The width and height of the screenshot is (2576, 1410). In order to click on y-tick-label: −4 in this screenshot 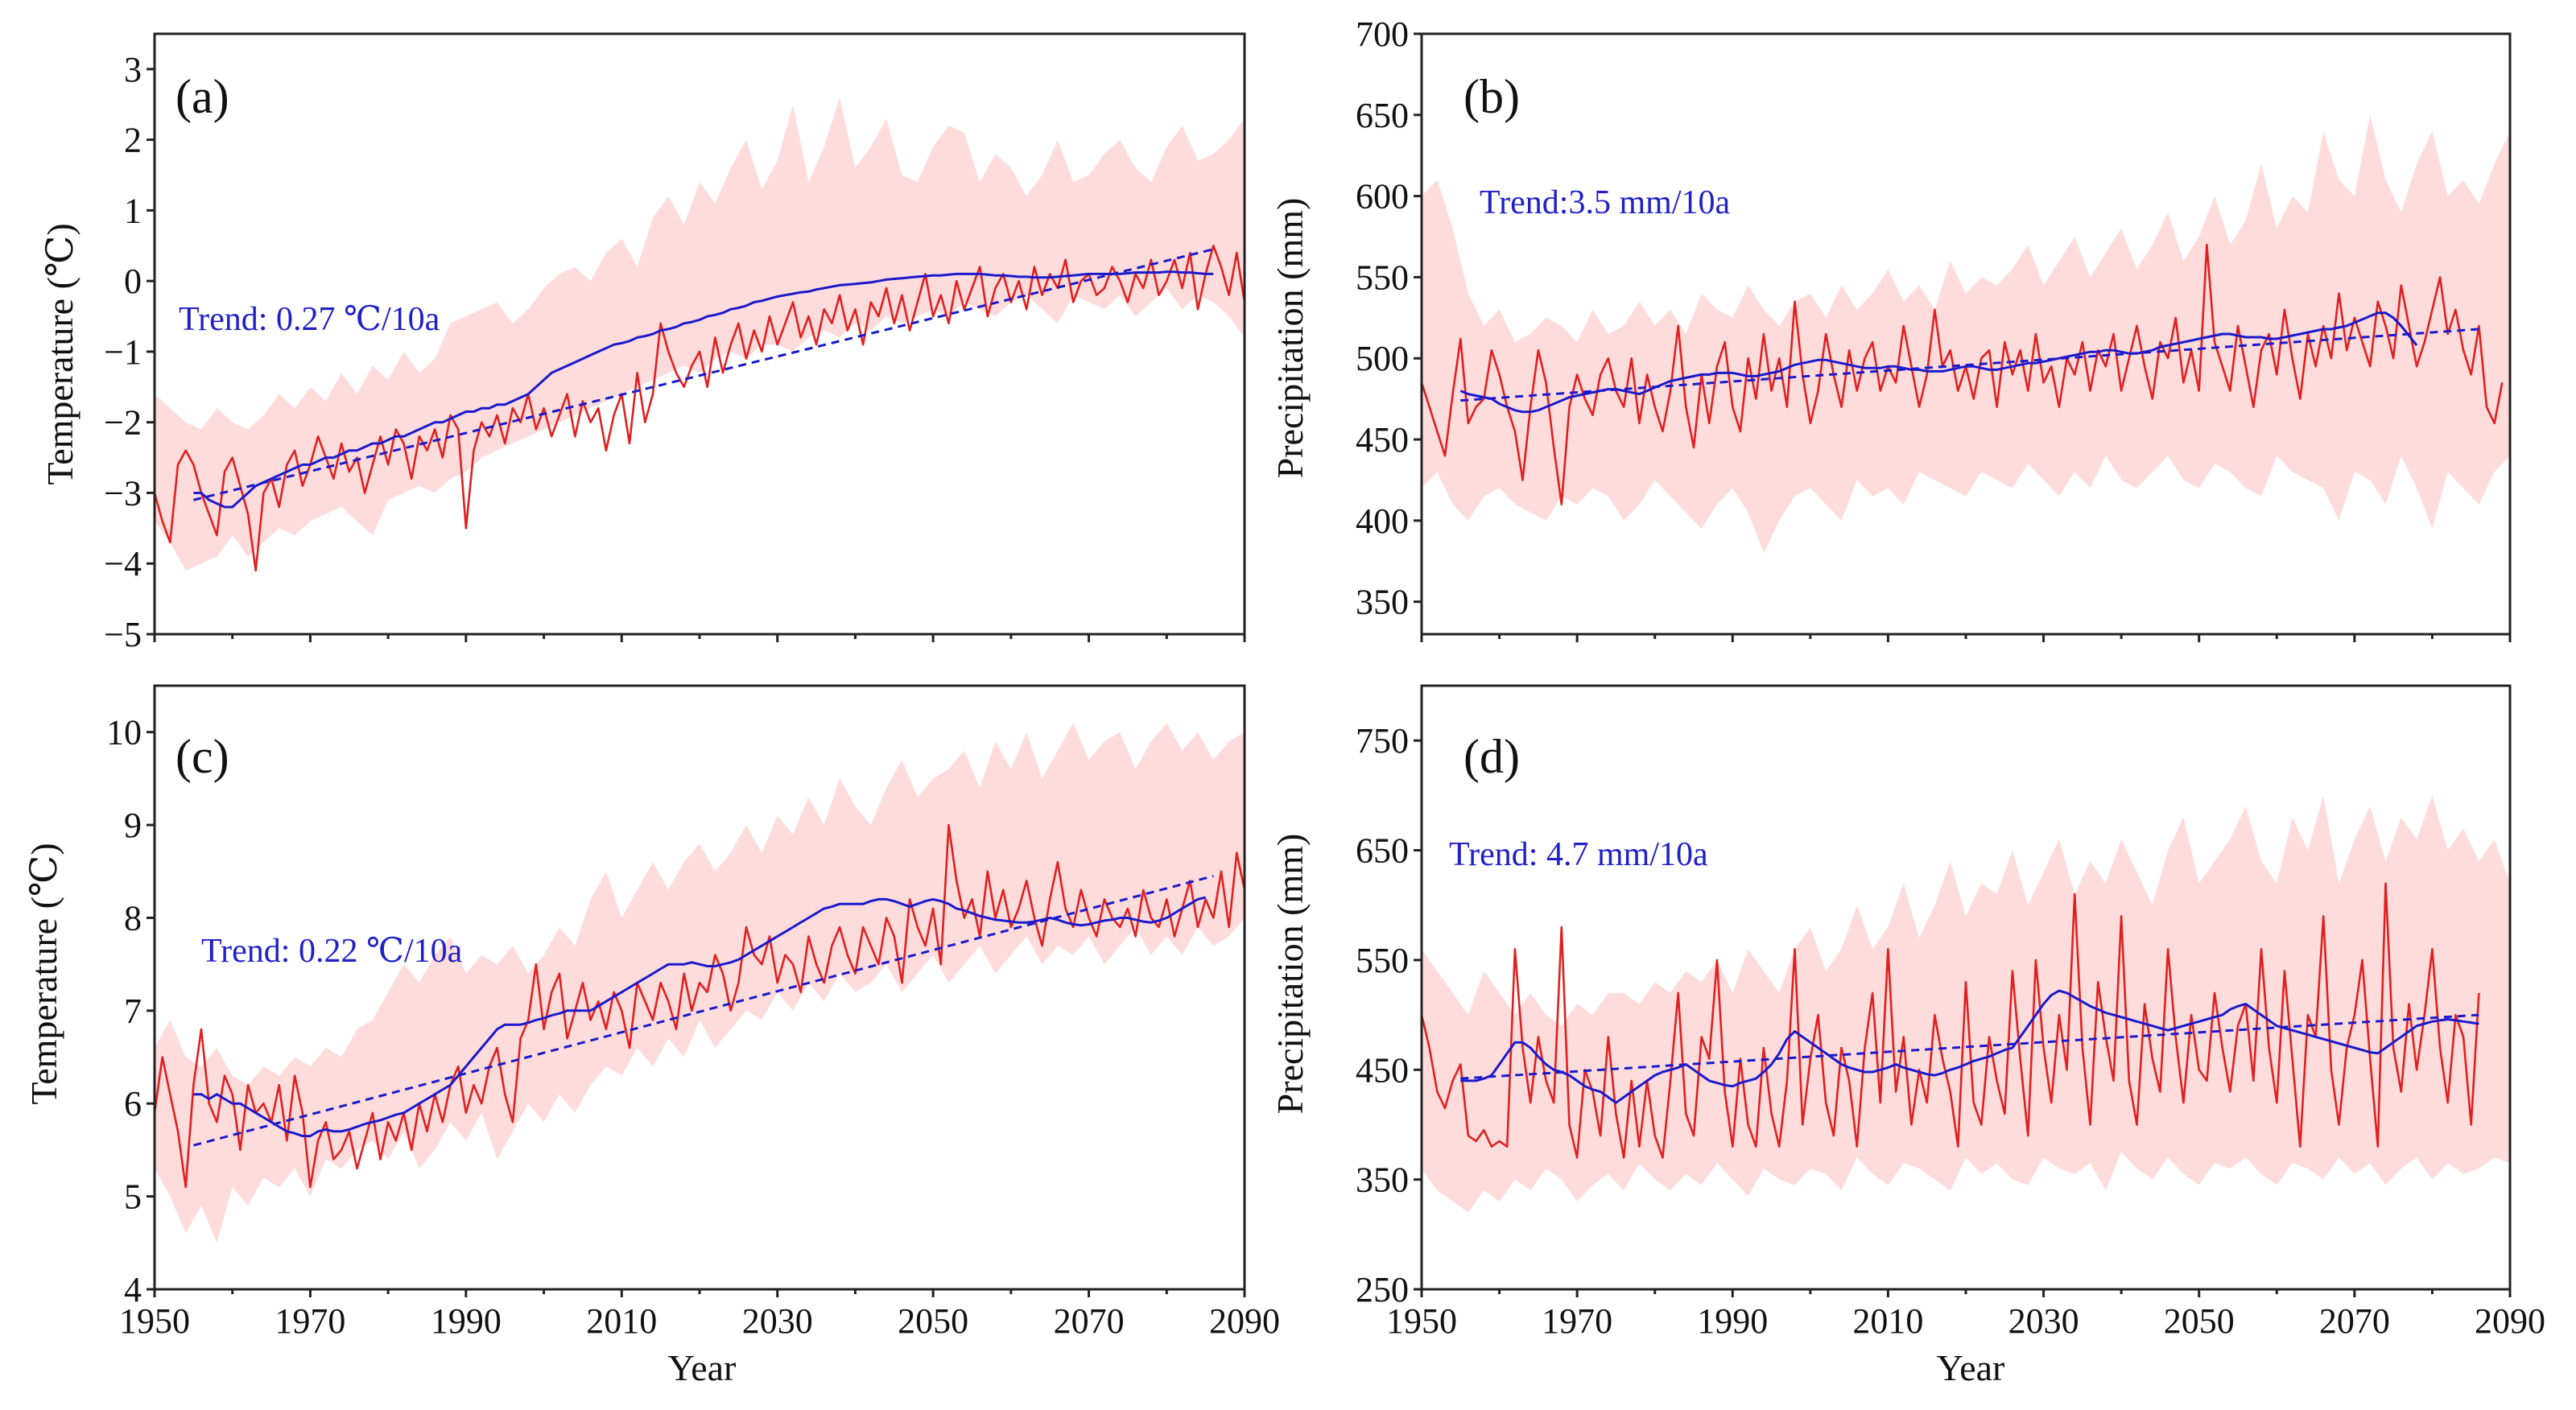, I will do `click(123, 563)`.